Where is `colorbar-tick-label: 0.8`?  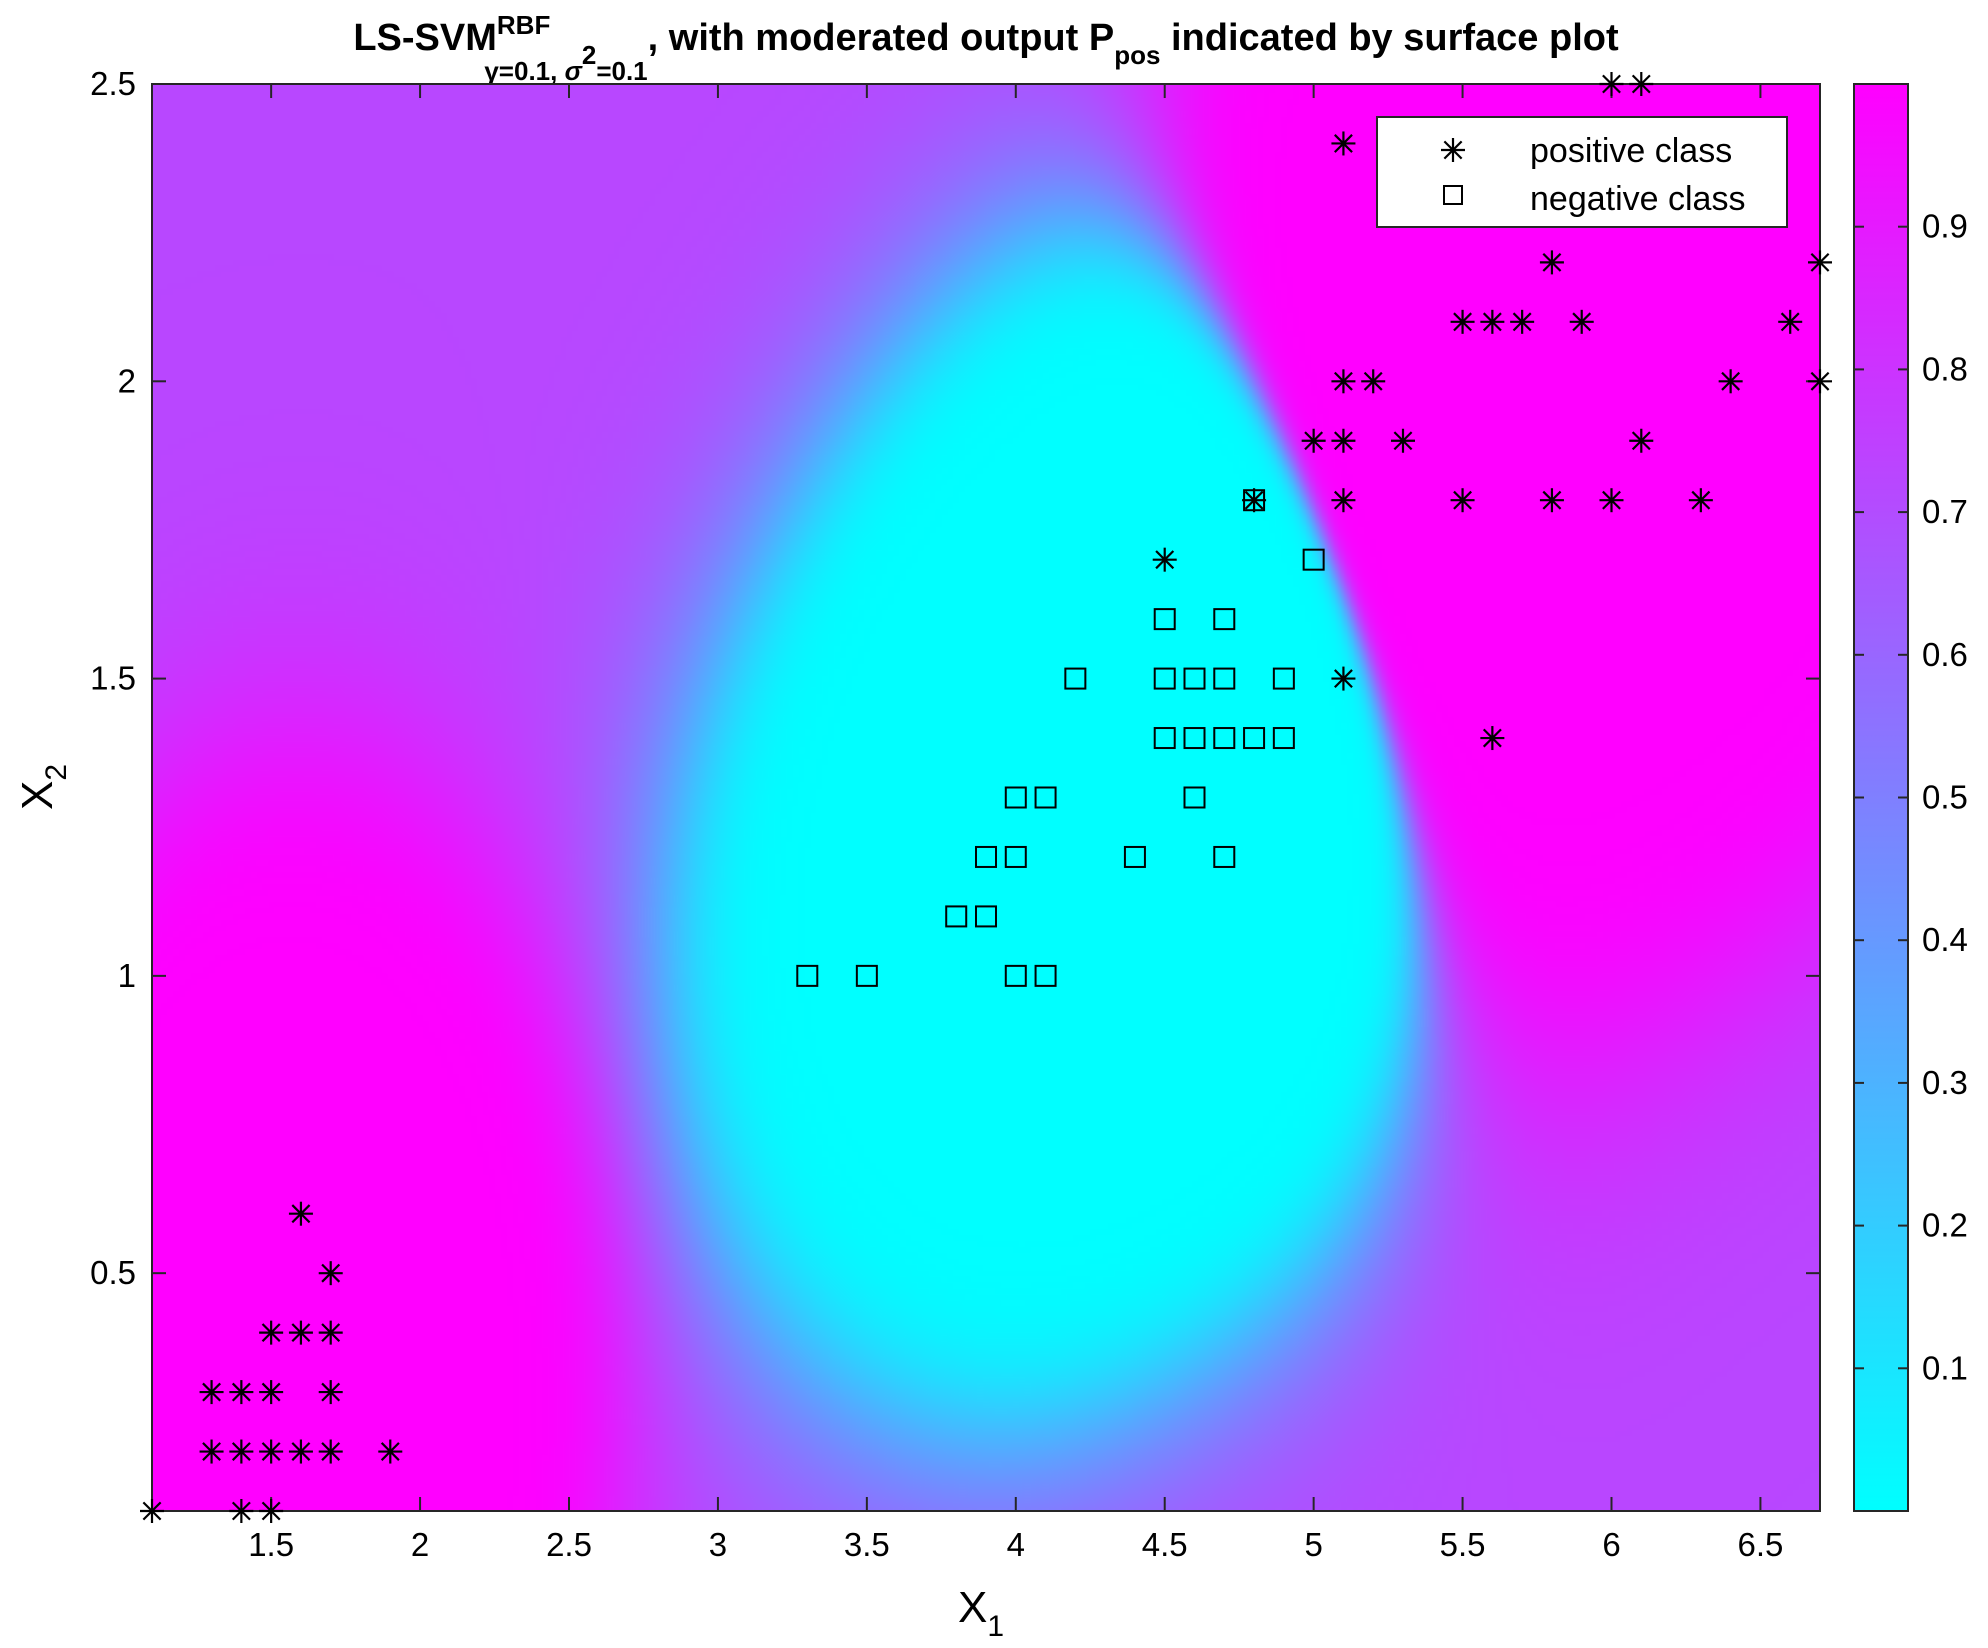 colorbar-tick-label: 0.8 is located at coordinates (1945, 368).